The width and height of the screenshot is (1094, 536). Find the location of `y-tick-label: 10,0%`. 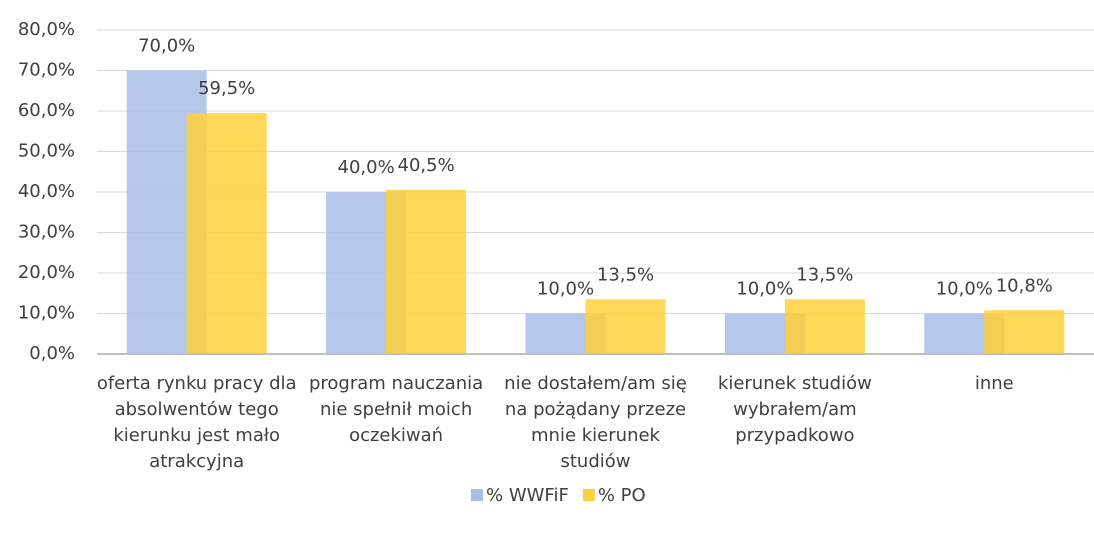

y-tick-label: 10,0% is located at coordinates (46, 313).